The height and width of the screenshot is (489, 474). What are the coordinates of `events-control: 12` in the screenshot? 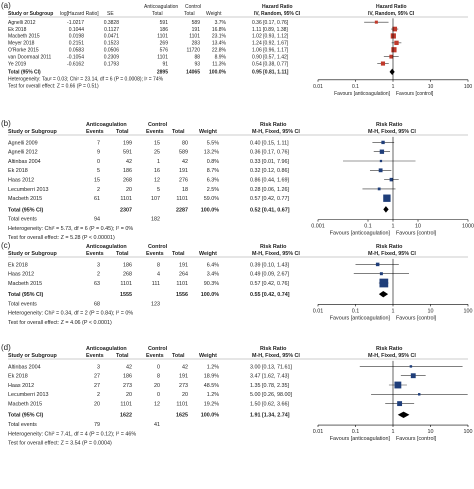 It's located at (157, 405).